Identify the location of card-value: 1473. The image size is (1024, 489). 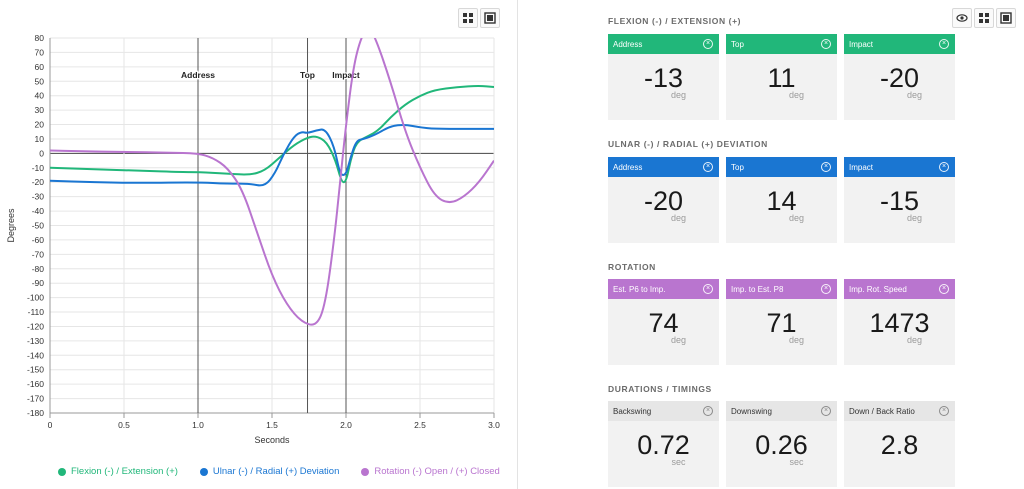
(899, 323).